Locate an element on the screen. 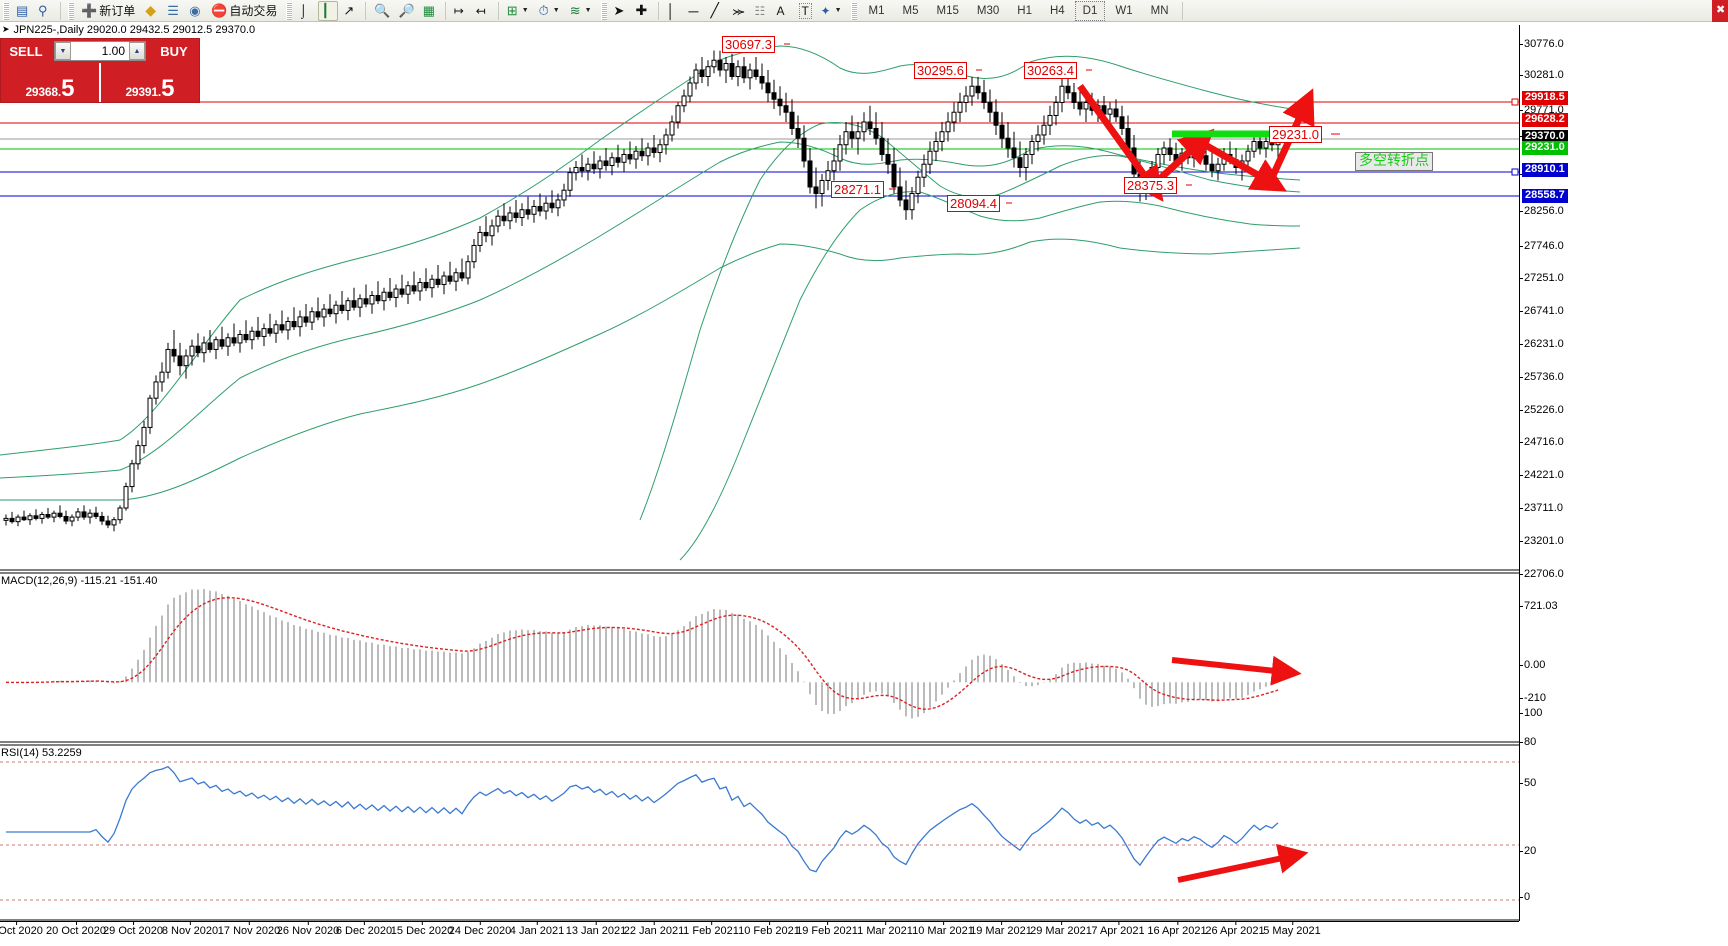 This screenshot has width=1728, height=946. chevron-down-icon: ▼ is located at coordinates (525, 10).